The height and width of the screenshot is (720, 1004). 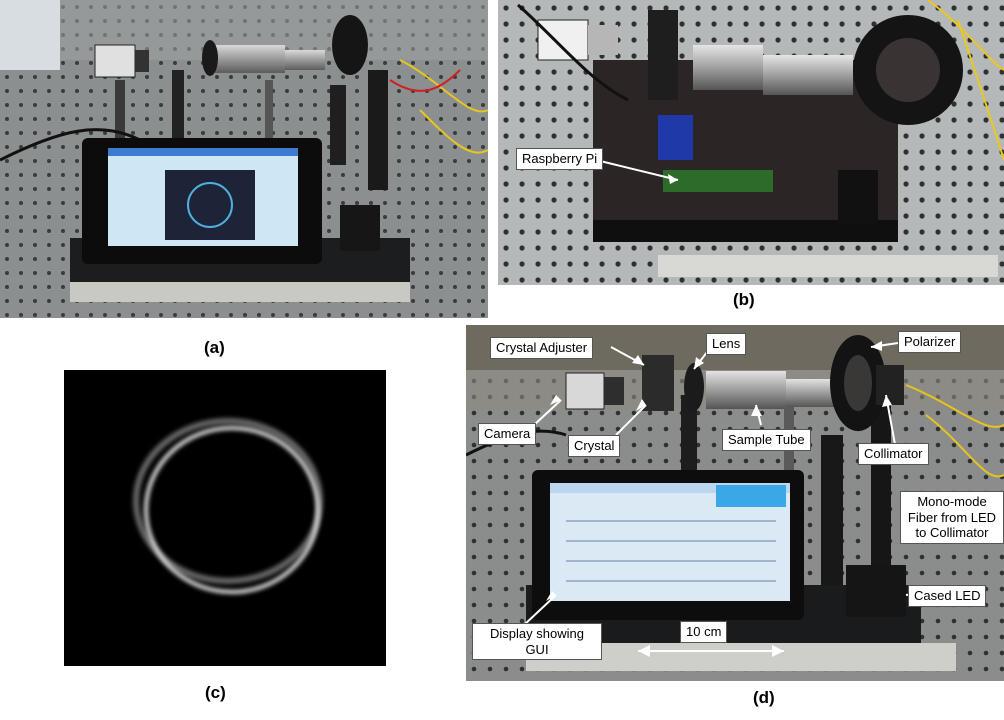 What do you see at coordinates (764, 697) in the screenshot?
I see `caption-d: (d)` at bounding box center [764, 697].